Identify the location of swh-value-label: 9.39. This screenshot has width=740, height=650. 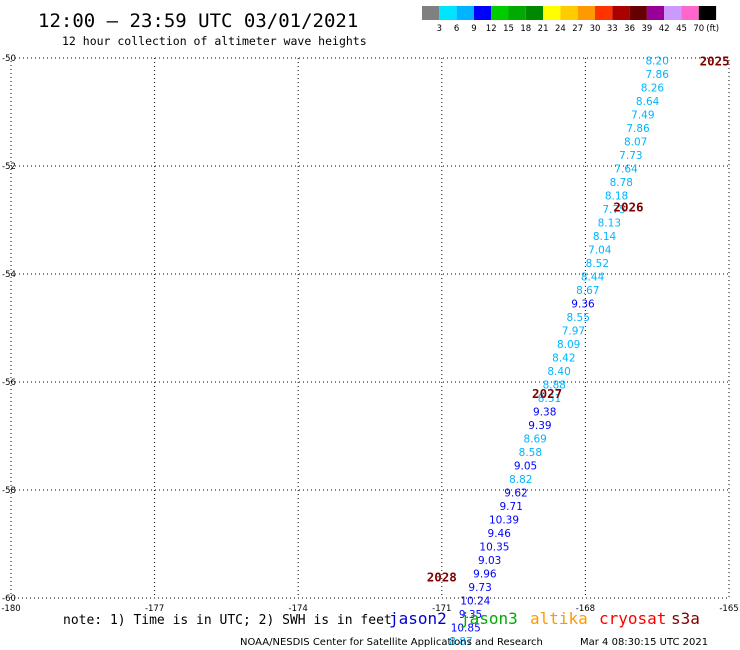
(539, 426).